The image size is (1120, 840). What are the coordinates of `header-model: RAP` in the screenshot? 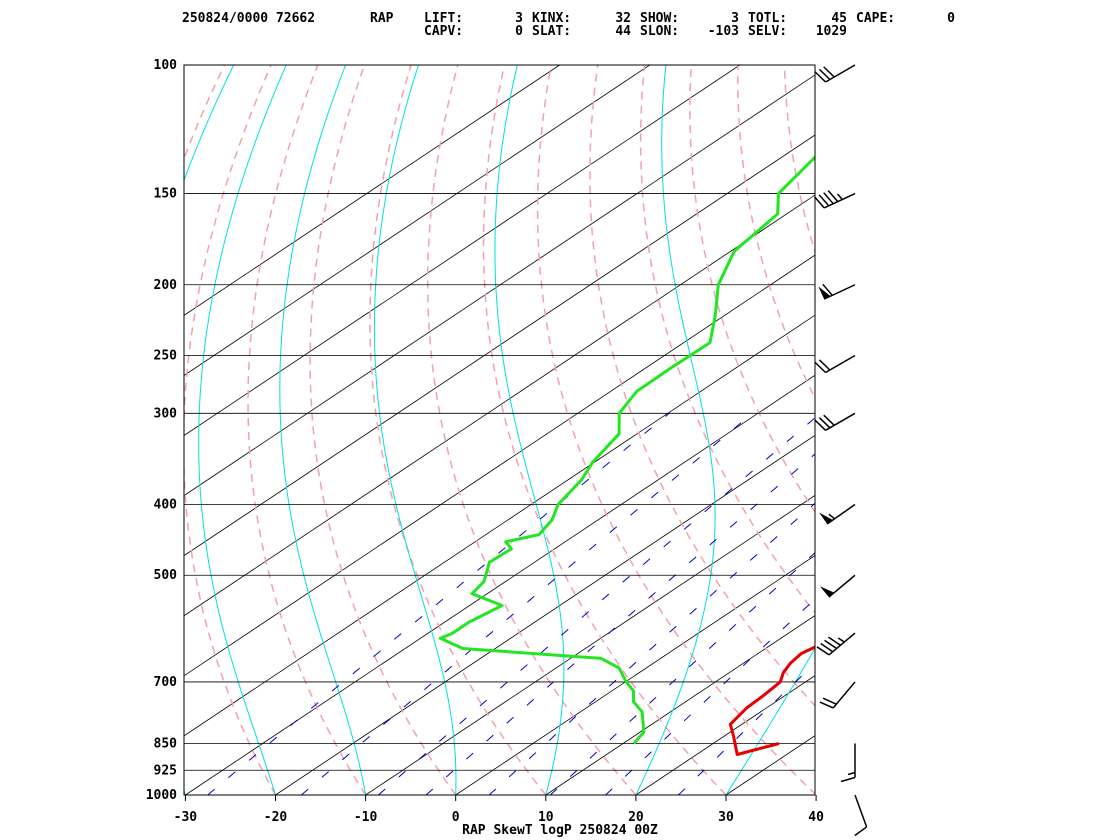 It's located at (382, 18).